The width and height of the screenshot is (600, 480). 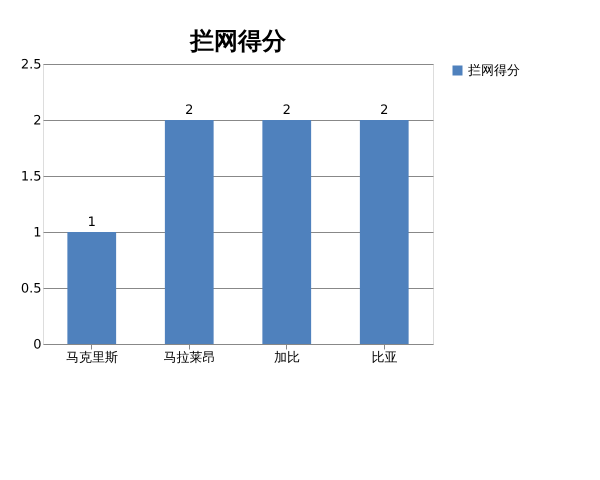 I want to click on y-tick-label: 1.5, so click(x=31, y=177).